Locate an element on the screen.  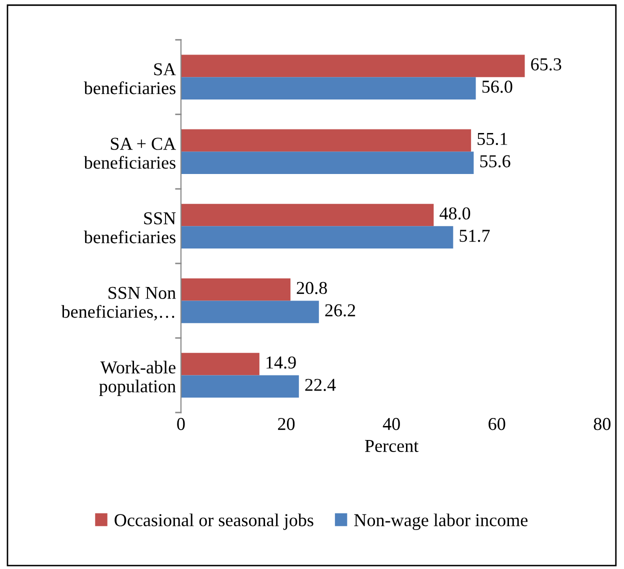
legend-label: Non-wage labor income is located at coordinates (441, 522).